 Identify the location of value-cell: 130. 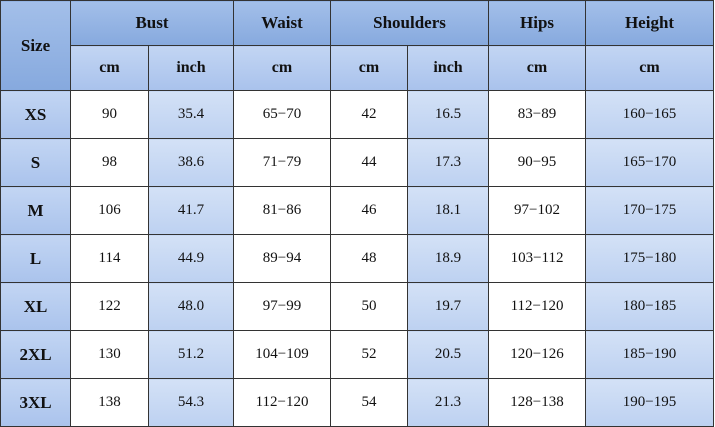
(109, 354).